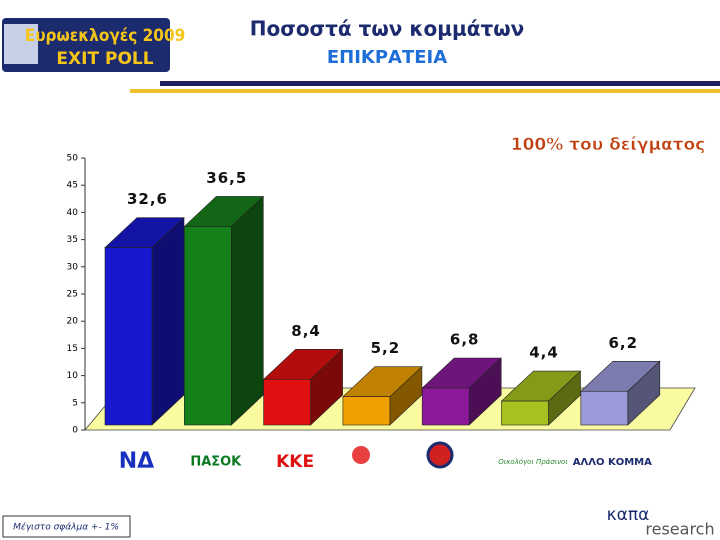 The width and height of the screenshot is (720, 540). What do you see at coordinates (73, 159) in the screenshot?
I see `y-tick-label: 50` at bounding box center [73, 159].